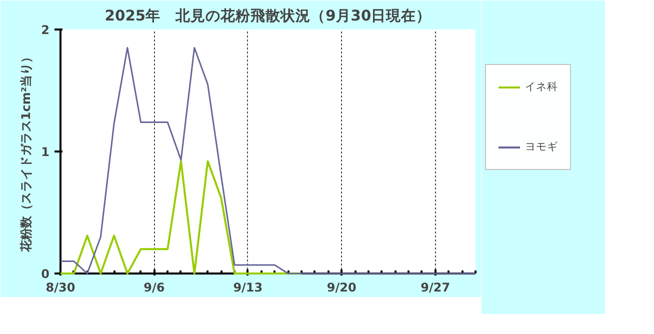 This screenshot has height=334, width=654. Describe the element at coordinates (154, 287) in the screenshot. I see `x-tick-label: 9/6` at that location.